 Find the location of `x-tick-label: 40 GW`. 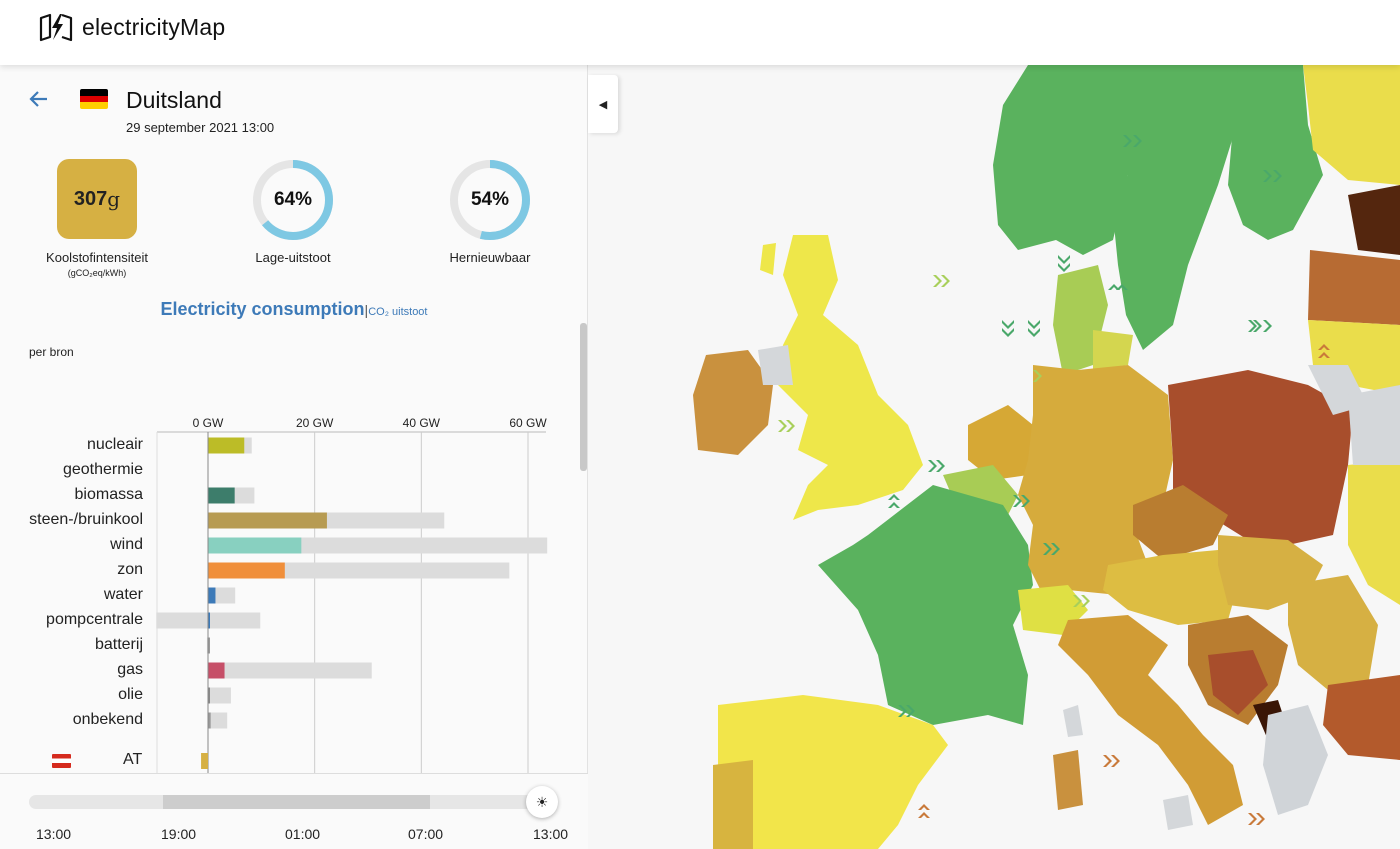

x-tick-label: 40 GW is located at coordinates (422, 423).